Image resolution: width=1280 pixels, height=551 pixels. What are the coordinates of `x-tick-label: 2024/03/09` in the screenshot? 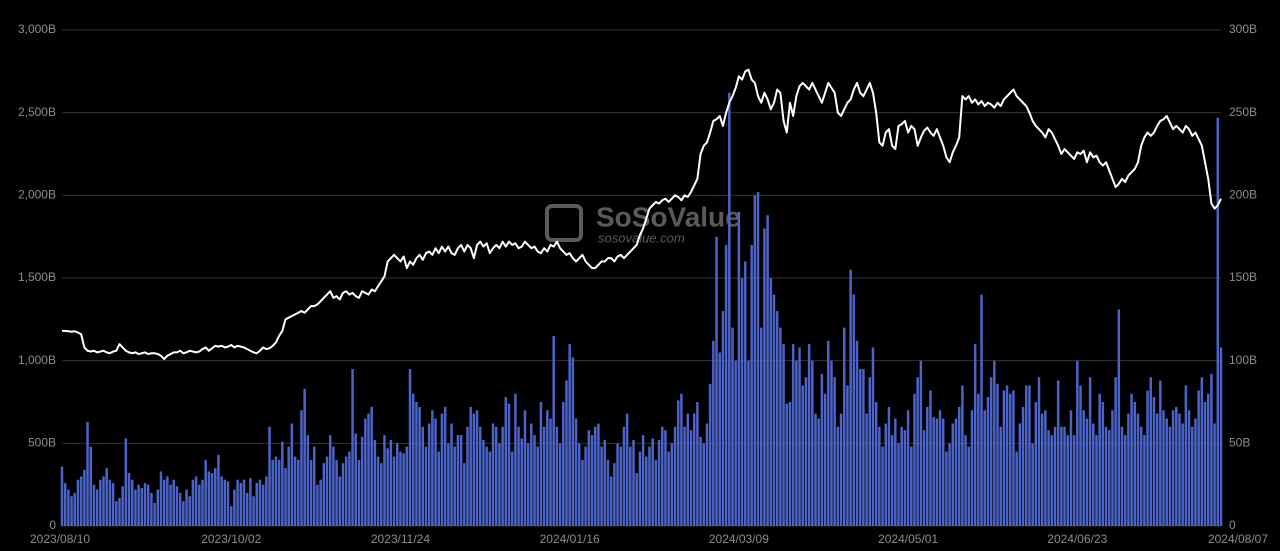 It's located at (739, 539).